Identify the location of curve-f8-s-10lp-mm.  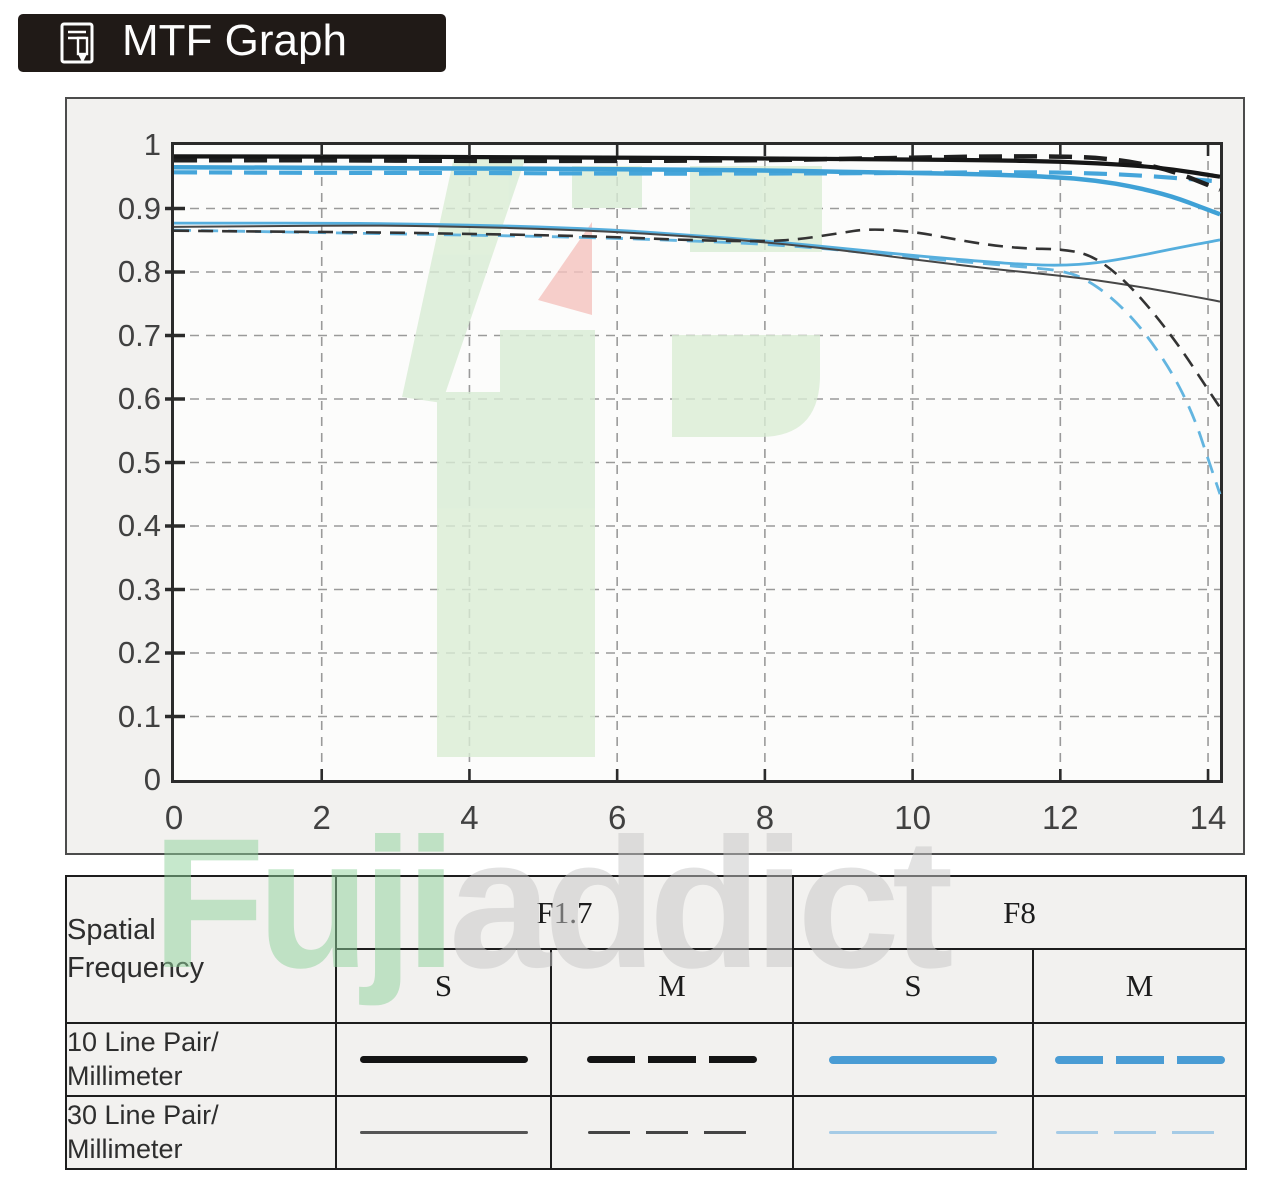
(697, 190).